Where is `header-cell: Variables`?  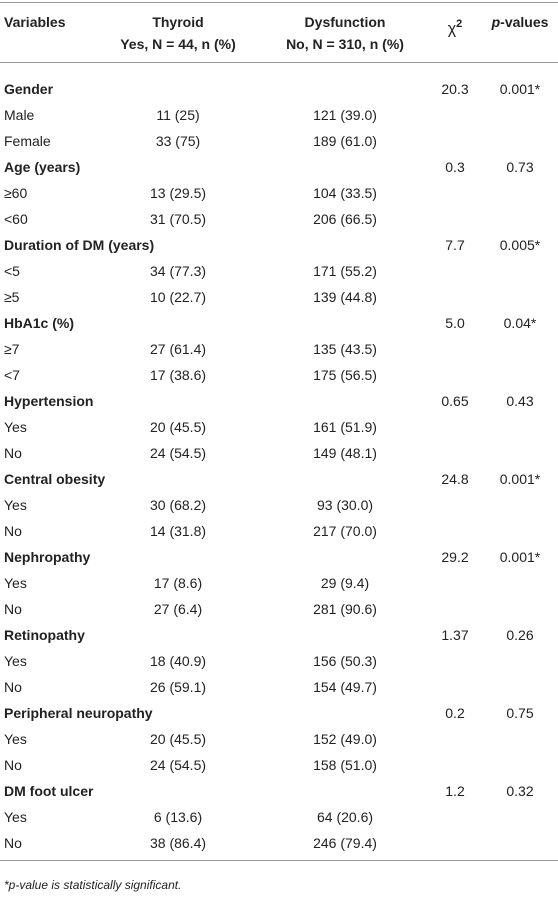
header-cell: Variables is located at coordinates (35, 22).